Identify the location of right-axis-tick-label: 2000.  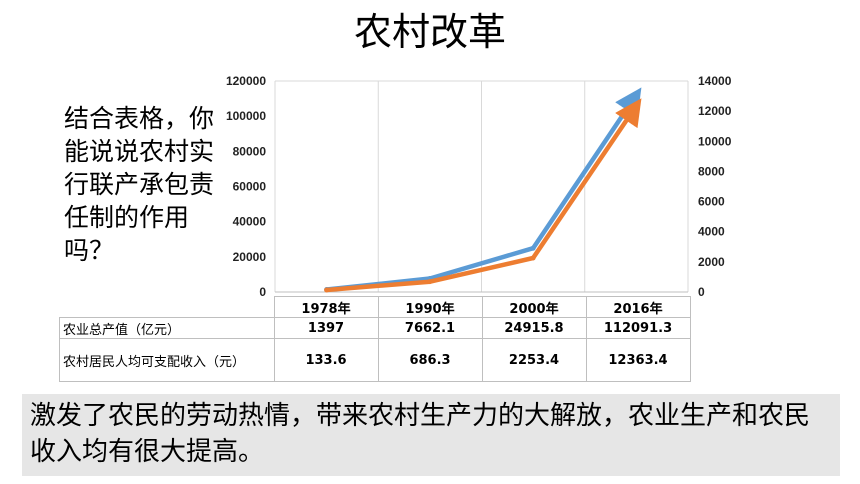
(711, 262).